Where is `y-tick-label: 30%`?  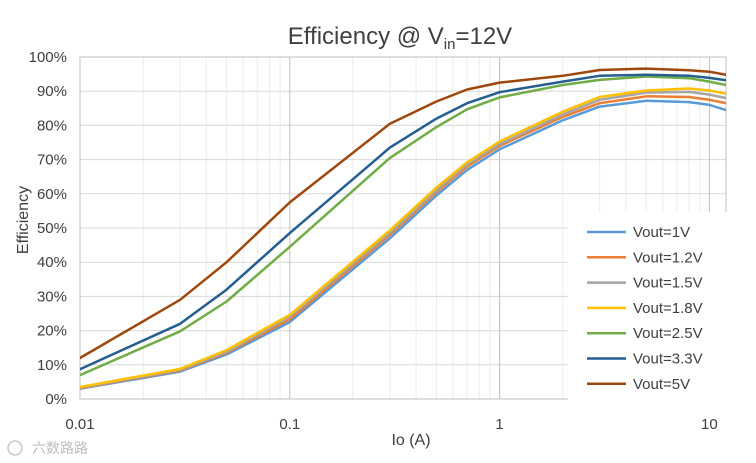 y-tick-label: 30% is located at coordinates (52, 296).